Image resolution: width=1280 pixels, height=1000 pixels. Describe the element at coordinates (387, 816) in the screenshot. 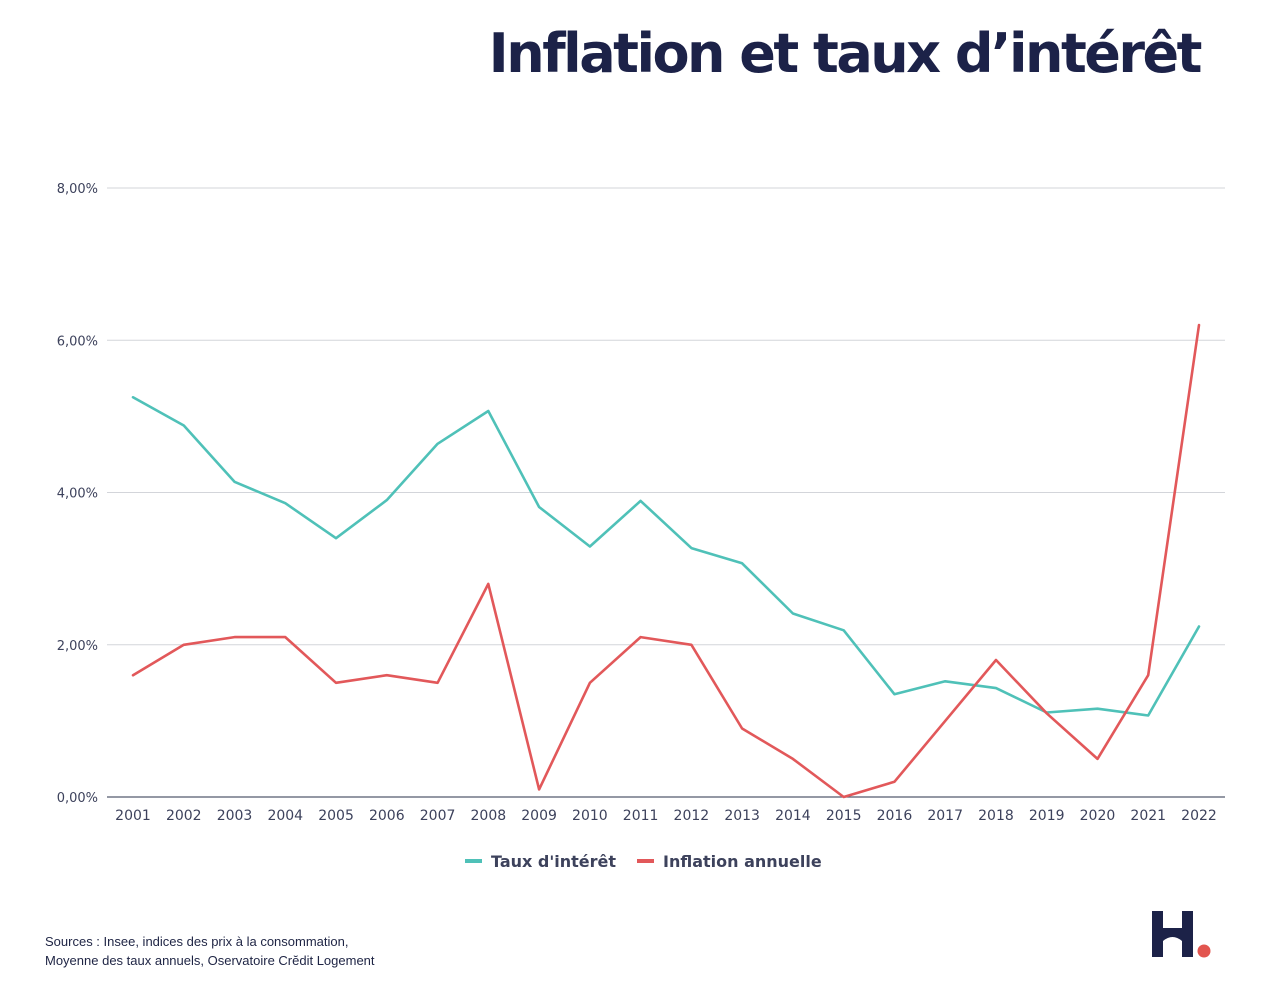

I see `x-tick-label: 2006` at that location.